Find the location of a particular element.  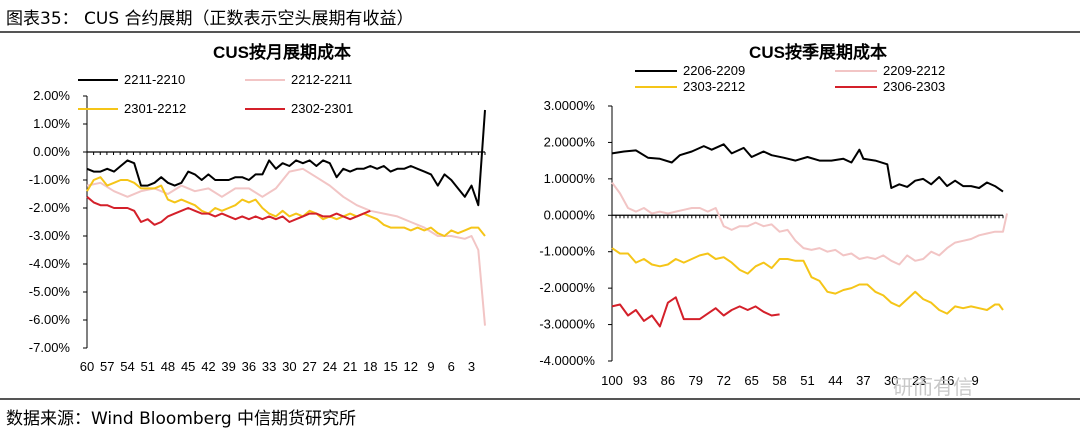

legend-label-2306-2303: 2306-2303 is located at coordinates (914, 86).